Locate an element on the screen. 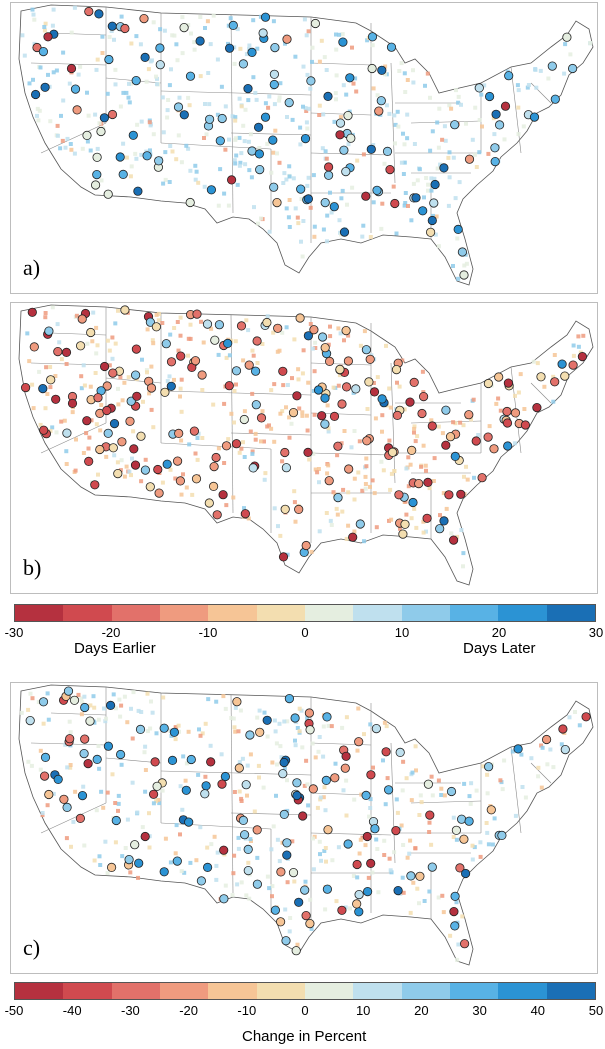  colorbar-segment is located at coordinates (135, 613).